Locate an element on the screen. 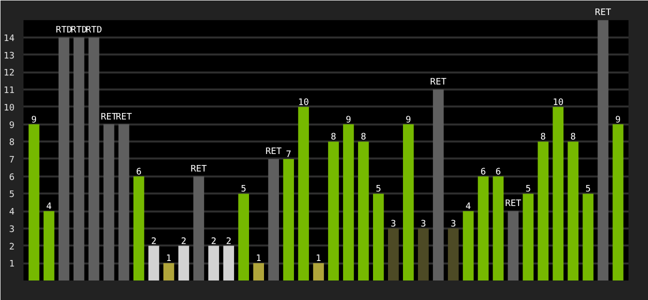 This screenshot has height=300, width=648. y-tick-label: 8 is located at coordinates (12, 143).